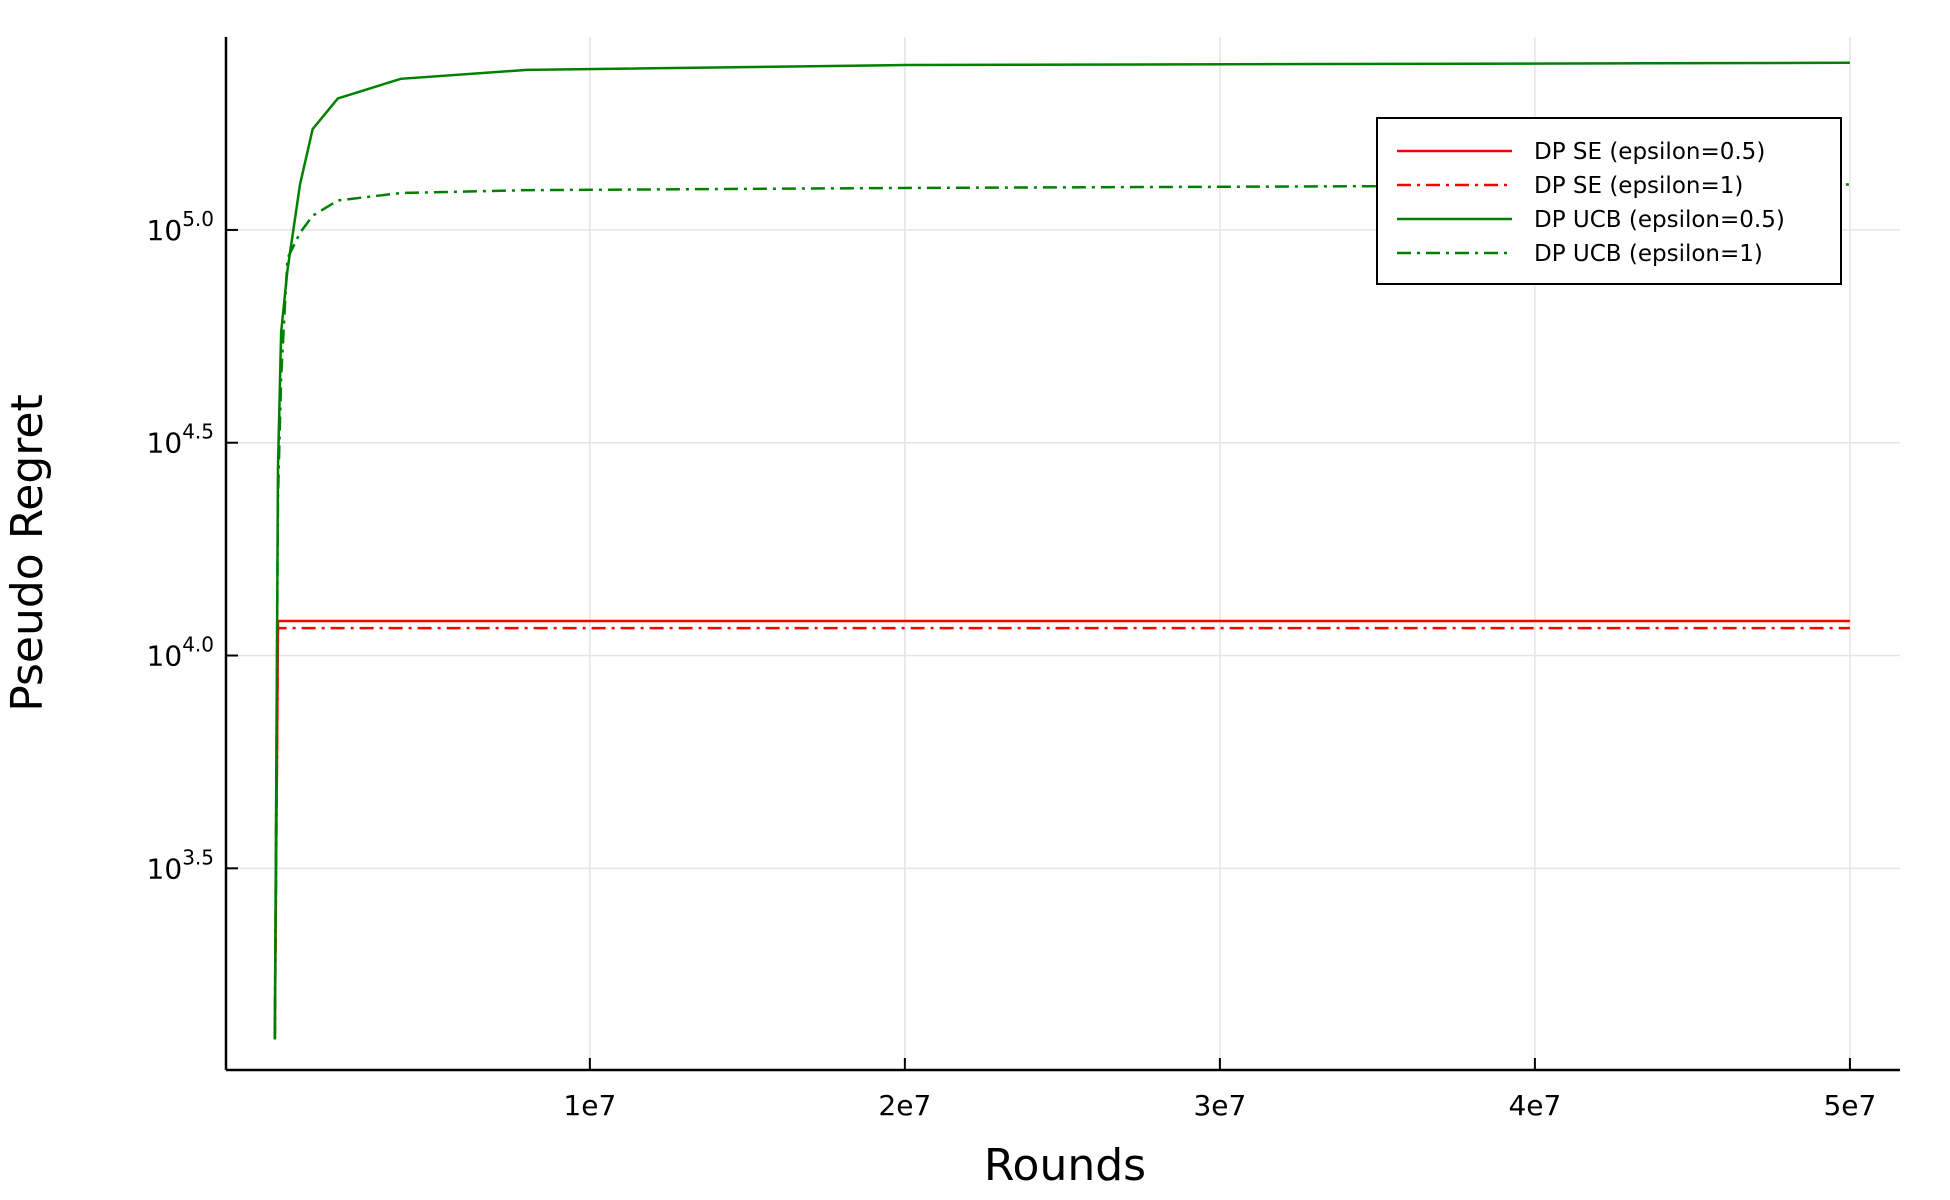 The image size is (1950, 1200). Describe the element at coordinates (1649, 152) in the screenshot. I see `legend-label: DP SE (epsilon=0.5)` at that location.